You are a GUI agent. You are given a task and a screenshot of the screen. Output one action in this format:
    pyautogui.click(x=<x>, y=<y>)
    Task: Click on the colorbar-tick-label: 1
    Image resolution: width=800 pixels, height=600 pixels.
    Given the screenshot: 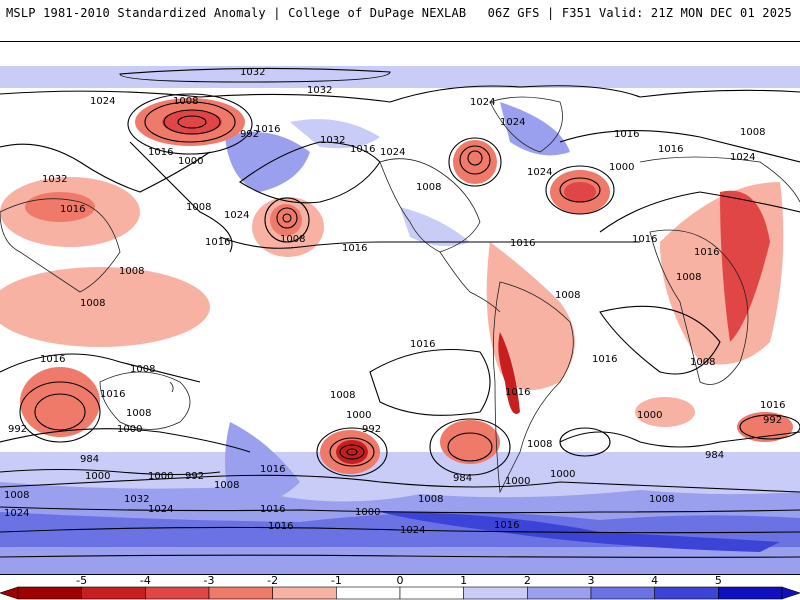 What is the action you would take?
    pyautogui.click(x=464, y=580)
    